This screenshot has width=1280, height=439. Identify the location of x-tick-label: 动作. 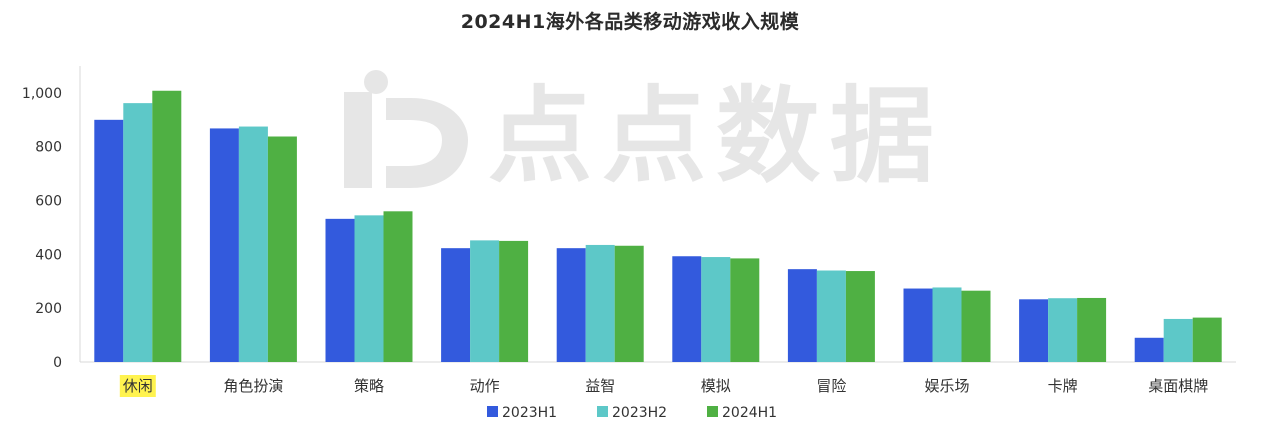
(485, 386).